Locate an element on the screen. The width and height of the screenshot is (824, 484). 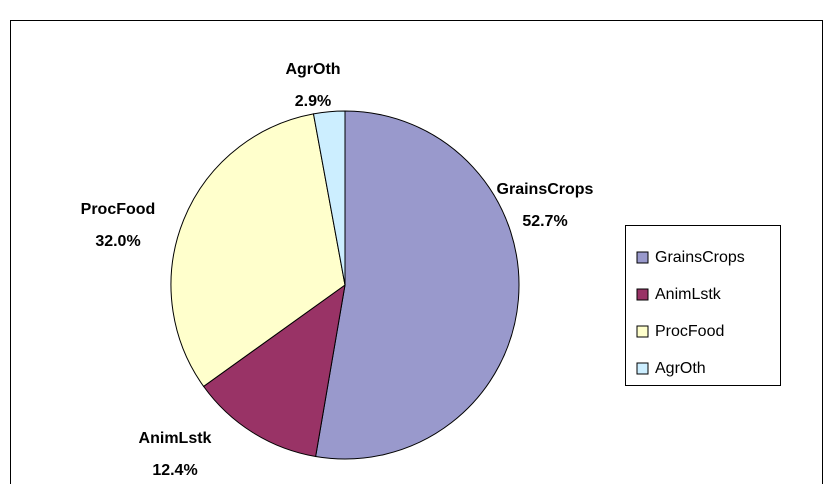
slice-label: AnimLstk is located at coordinates (175, 438).